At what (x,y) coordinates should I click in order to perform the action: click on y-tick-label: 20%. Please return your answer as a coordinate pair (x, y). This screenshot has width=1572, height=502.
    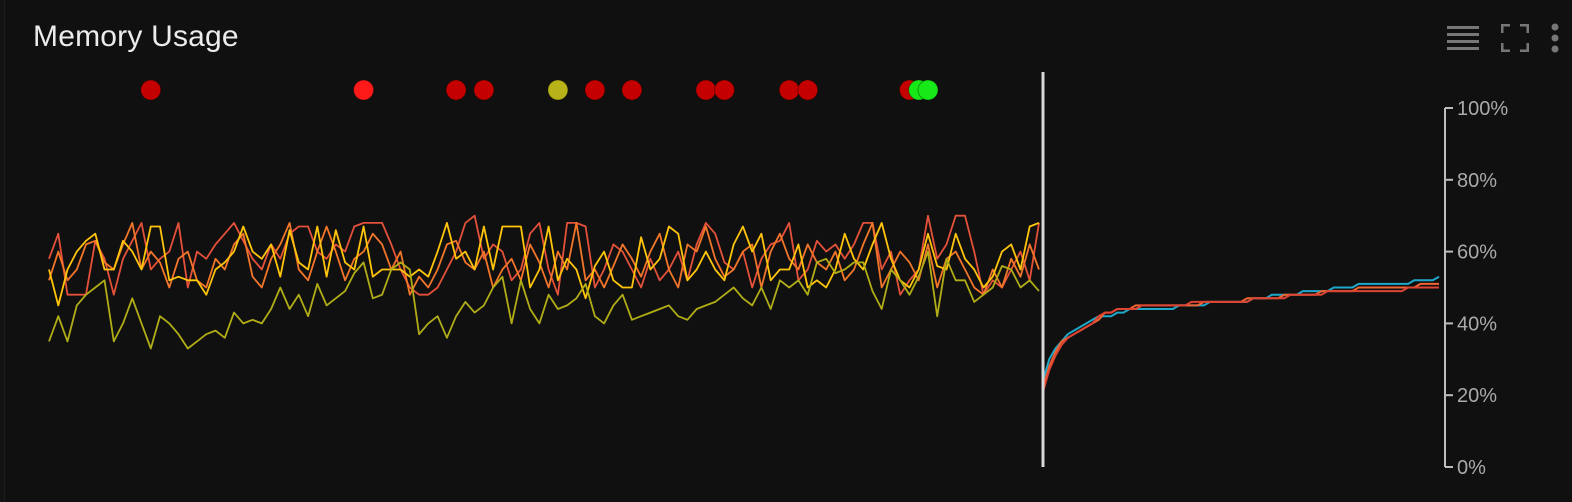
    Looking at the image, I should click on (1477, 396).